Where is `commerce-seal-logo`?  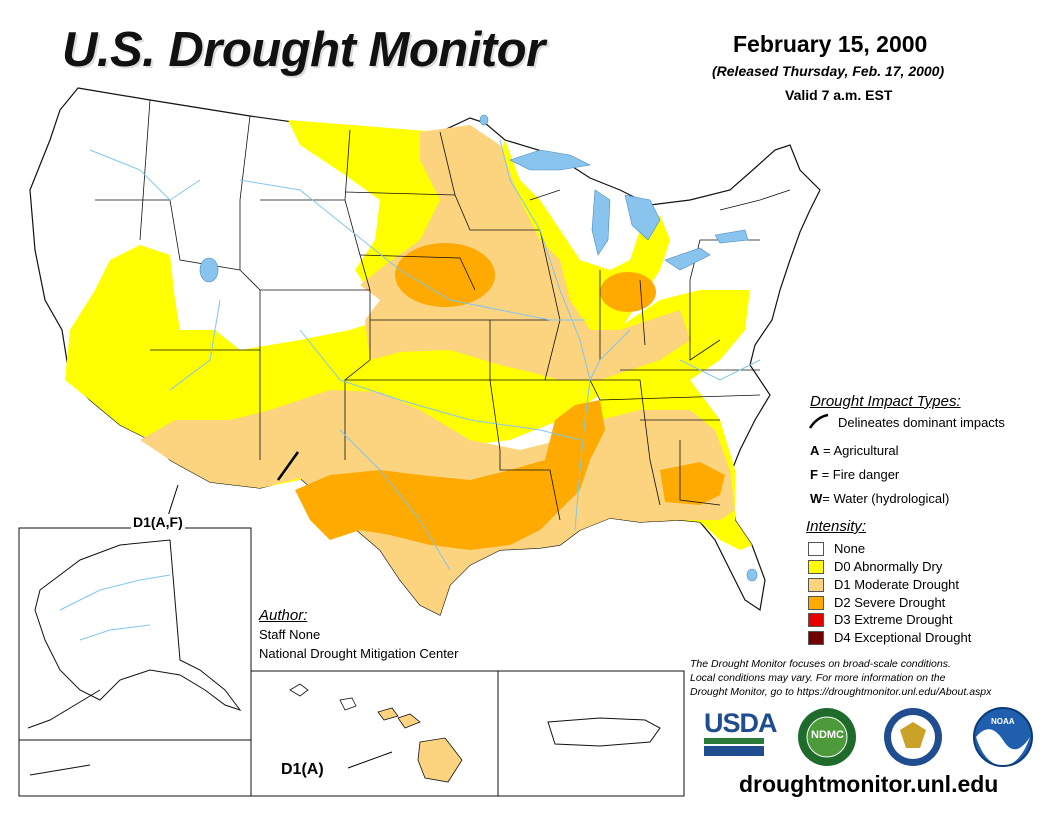 commerce-seal-logo is located at coordinates (913, 737).